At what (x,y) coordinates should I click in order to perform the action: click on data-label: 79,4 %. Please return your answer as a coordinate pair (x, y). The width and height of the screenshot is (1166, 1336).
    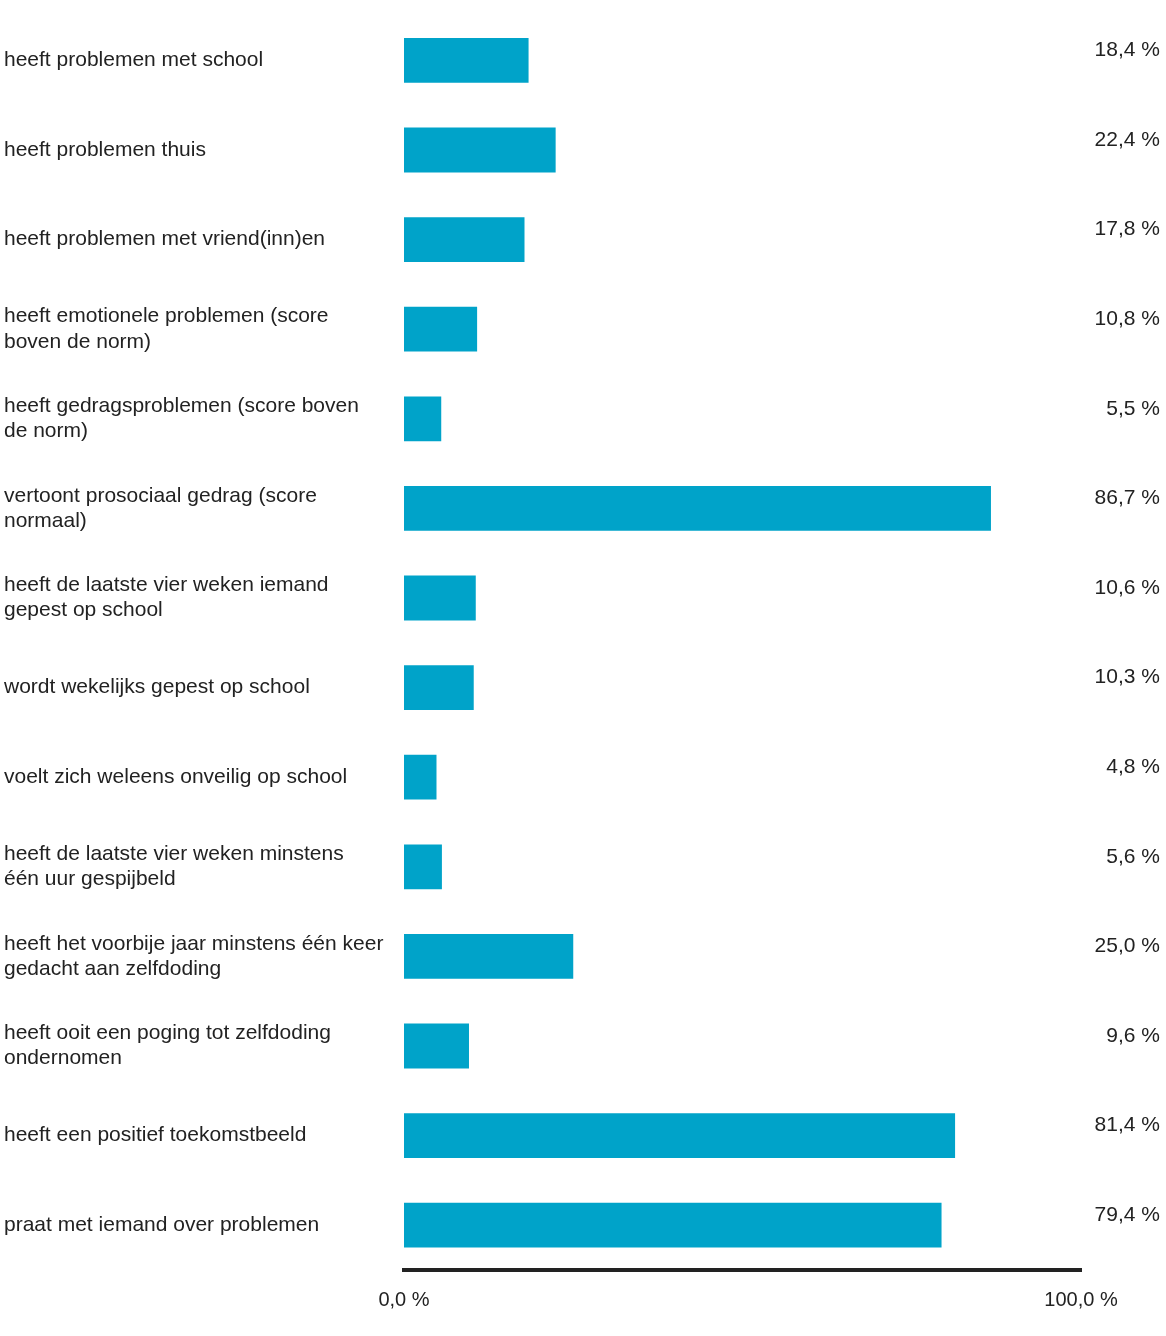
    Looking at the image, I should click on (1127, 1214).